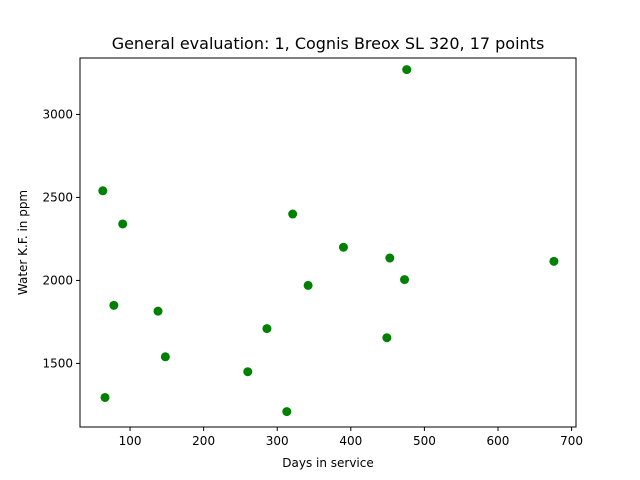  Describe the element at coordinates (23, 242) in the screenshot. I see `y-axis-label: Water K.F. in ppm` at that location.